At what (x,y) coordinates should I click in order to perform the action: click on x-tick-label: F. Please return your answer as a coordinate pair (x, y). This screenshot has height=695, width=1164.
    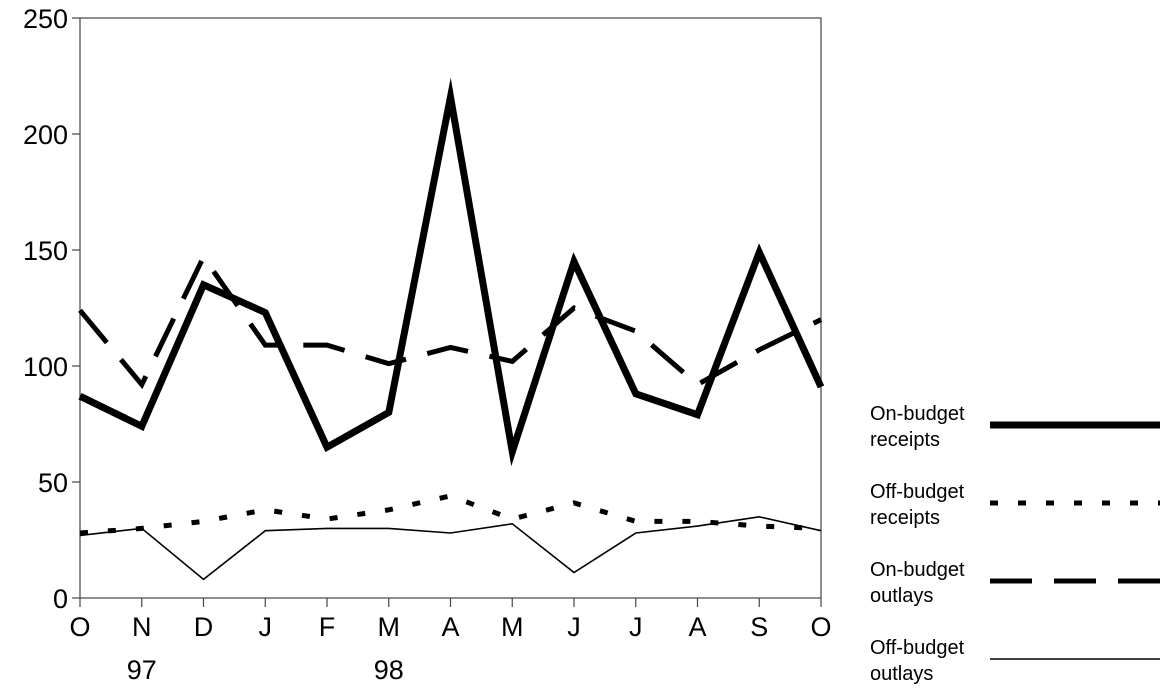
    Looking at the image, I should click on (327, 627).